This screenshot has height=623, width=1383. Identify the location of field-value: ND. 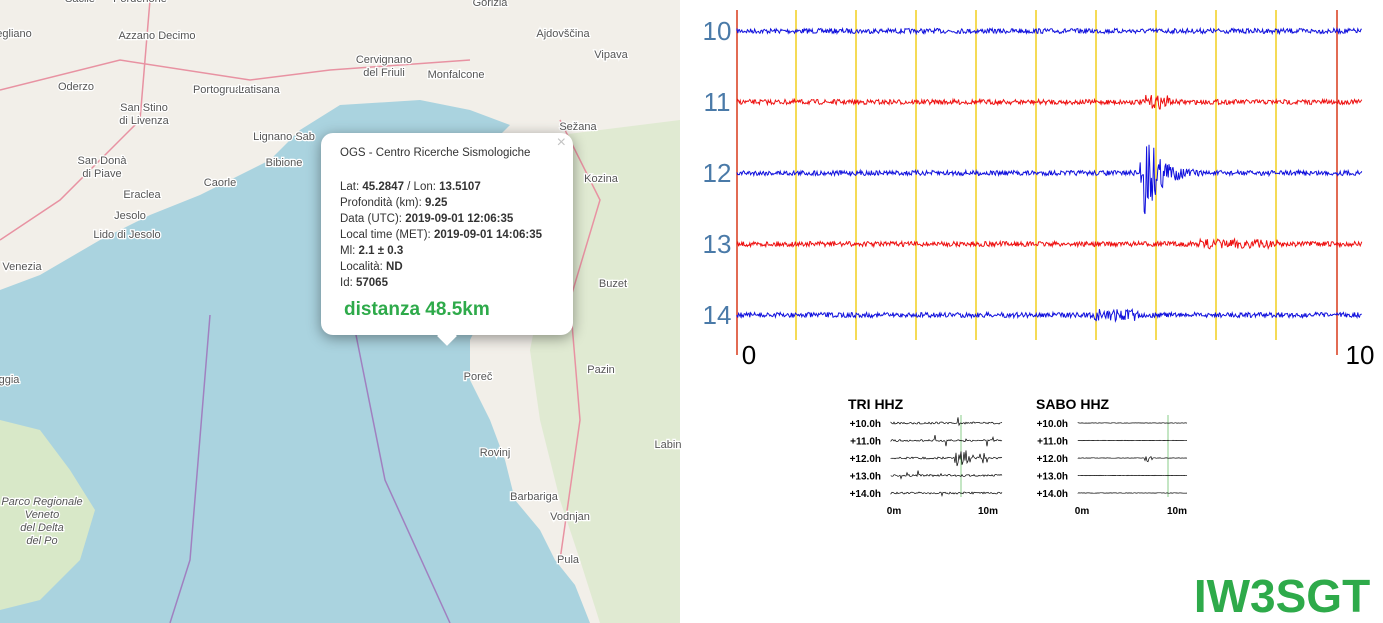
(394, 267).